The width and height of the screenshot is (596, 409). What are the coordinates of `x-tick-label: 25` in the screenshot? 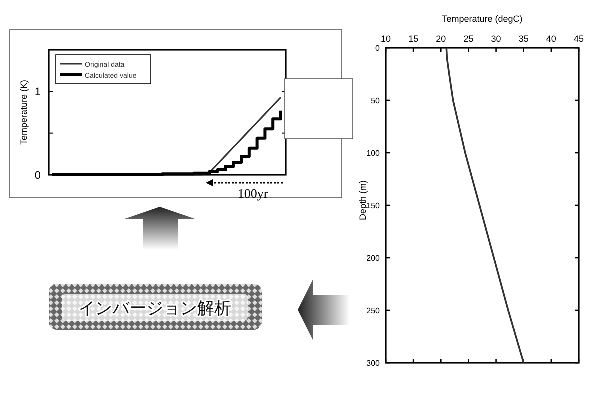 It's located at (469, 39).